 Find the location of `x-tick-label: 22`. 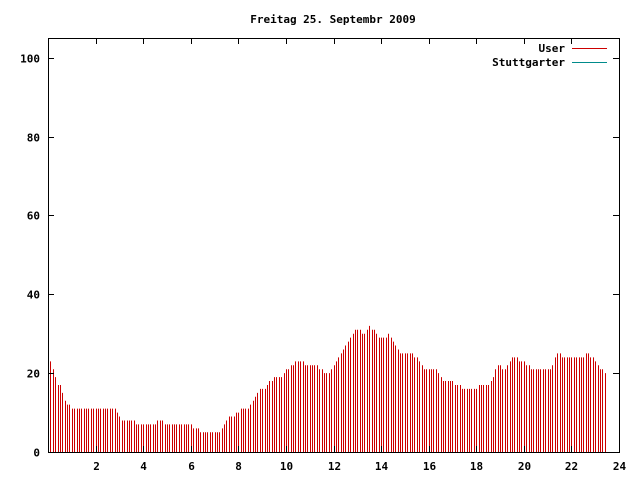

x-tick-label: 22 is located at coordinates (571, 466).